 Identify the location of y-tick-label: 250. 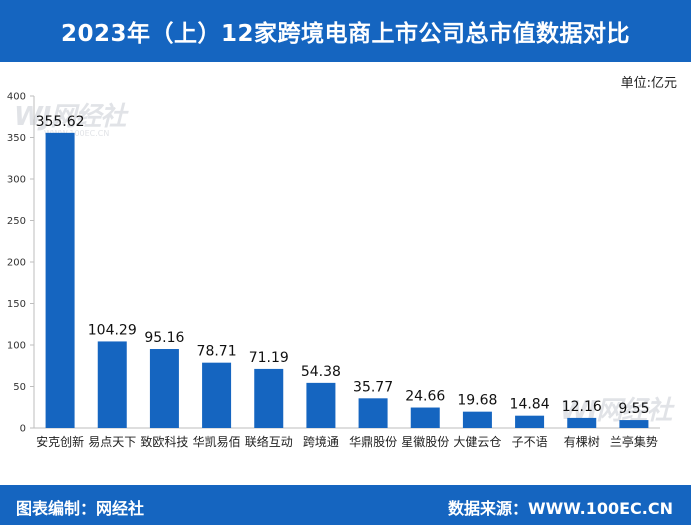
(16, 221).